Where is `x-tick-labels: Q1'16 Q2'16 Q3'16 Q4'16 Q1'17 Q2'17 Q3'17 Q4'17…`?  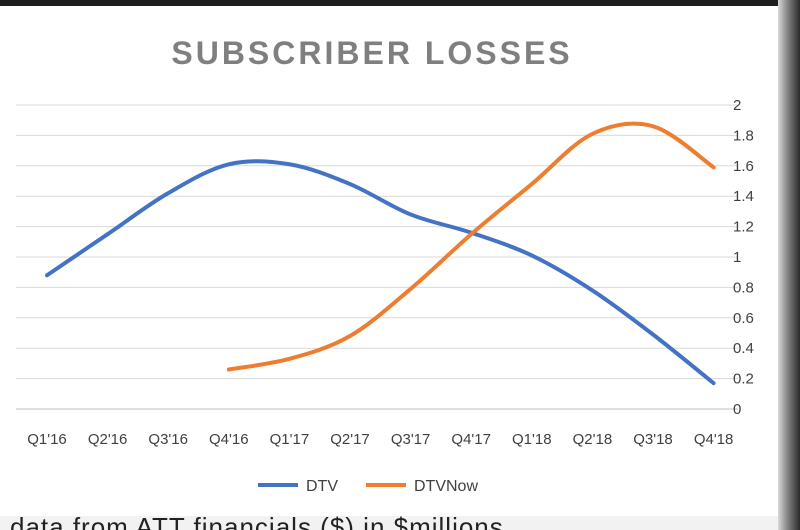
x-tick-labels: Q1'16 Q2'16 Q3'16 Q4'16 Q1'17 Q2'17 Q3'17 Q4'17… is located at coordinates (380, 439).